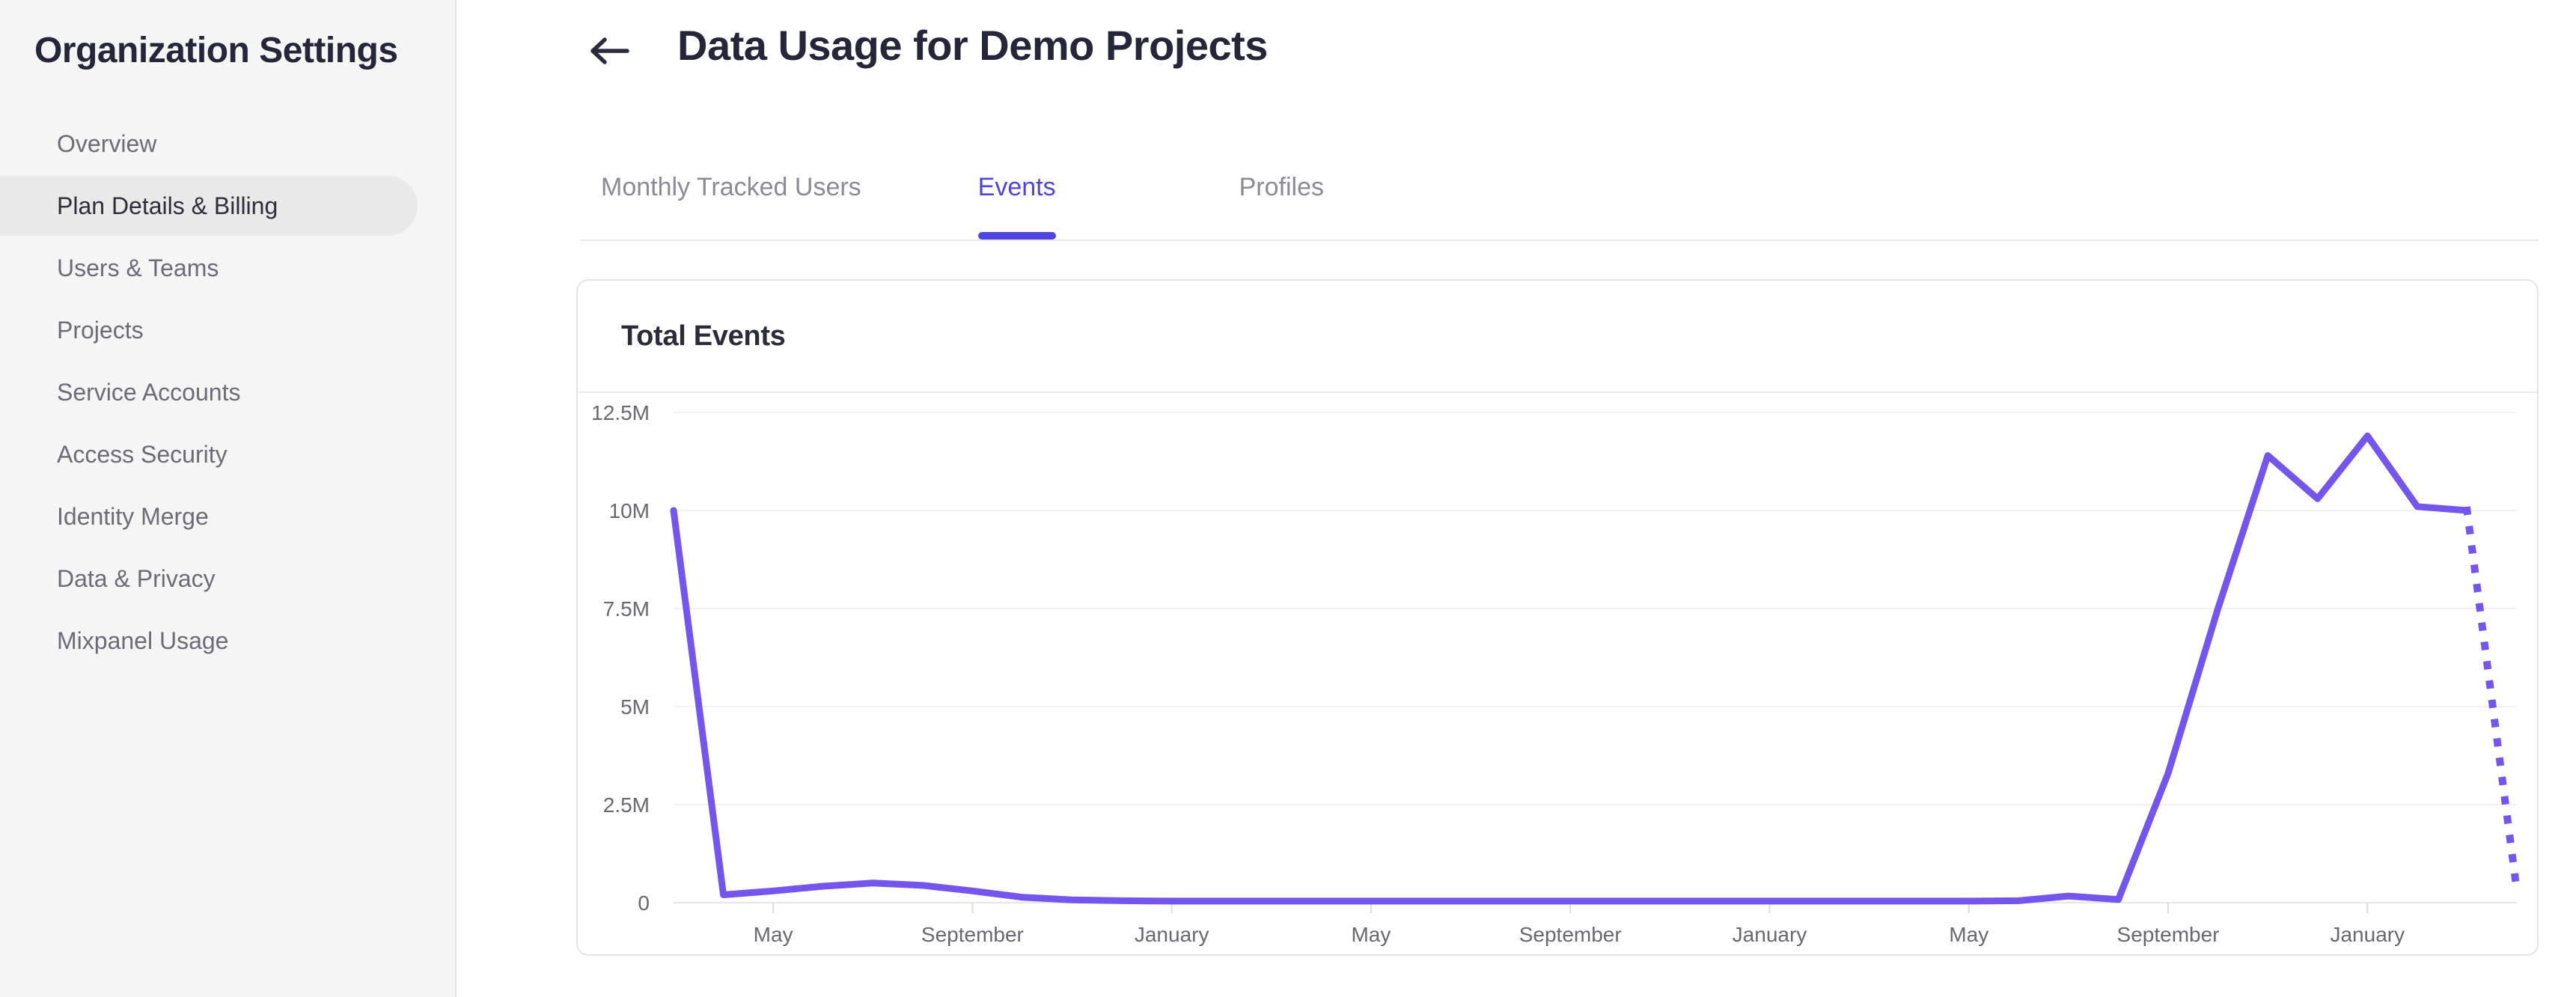 The image size is (2576, 997). What do you see at coordinates (143, 640) in the screenshot?
I see `sidebar-item-mixpanel-usage: Mixpanel Usage` at bounding box center [143, 640].